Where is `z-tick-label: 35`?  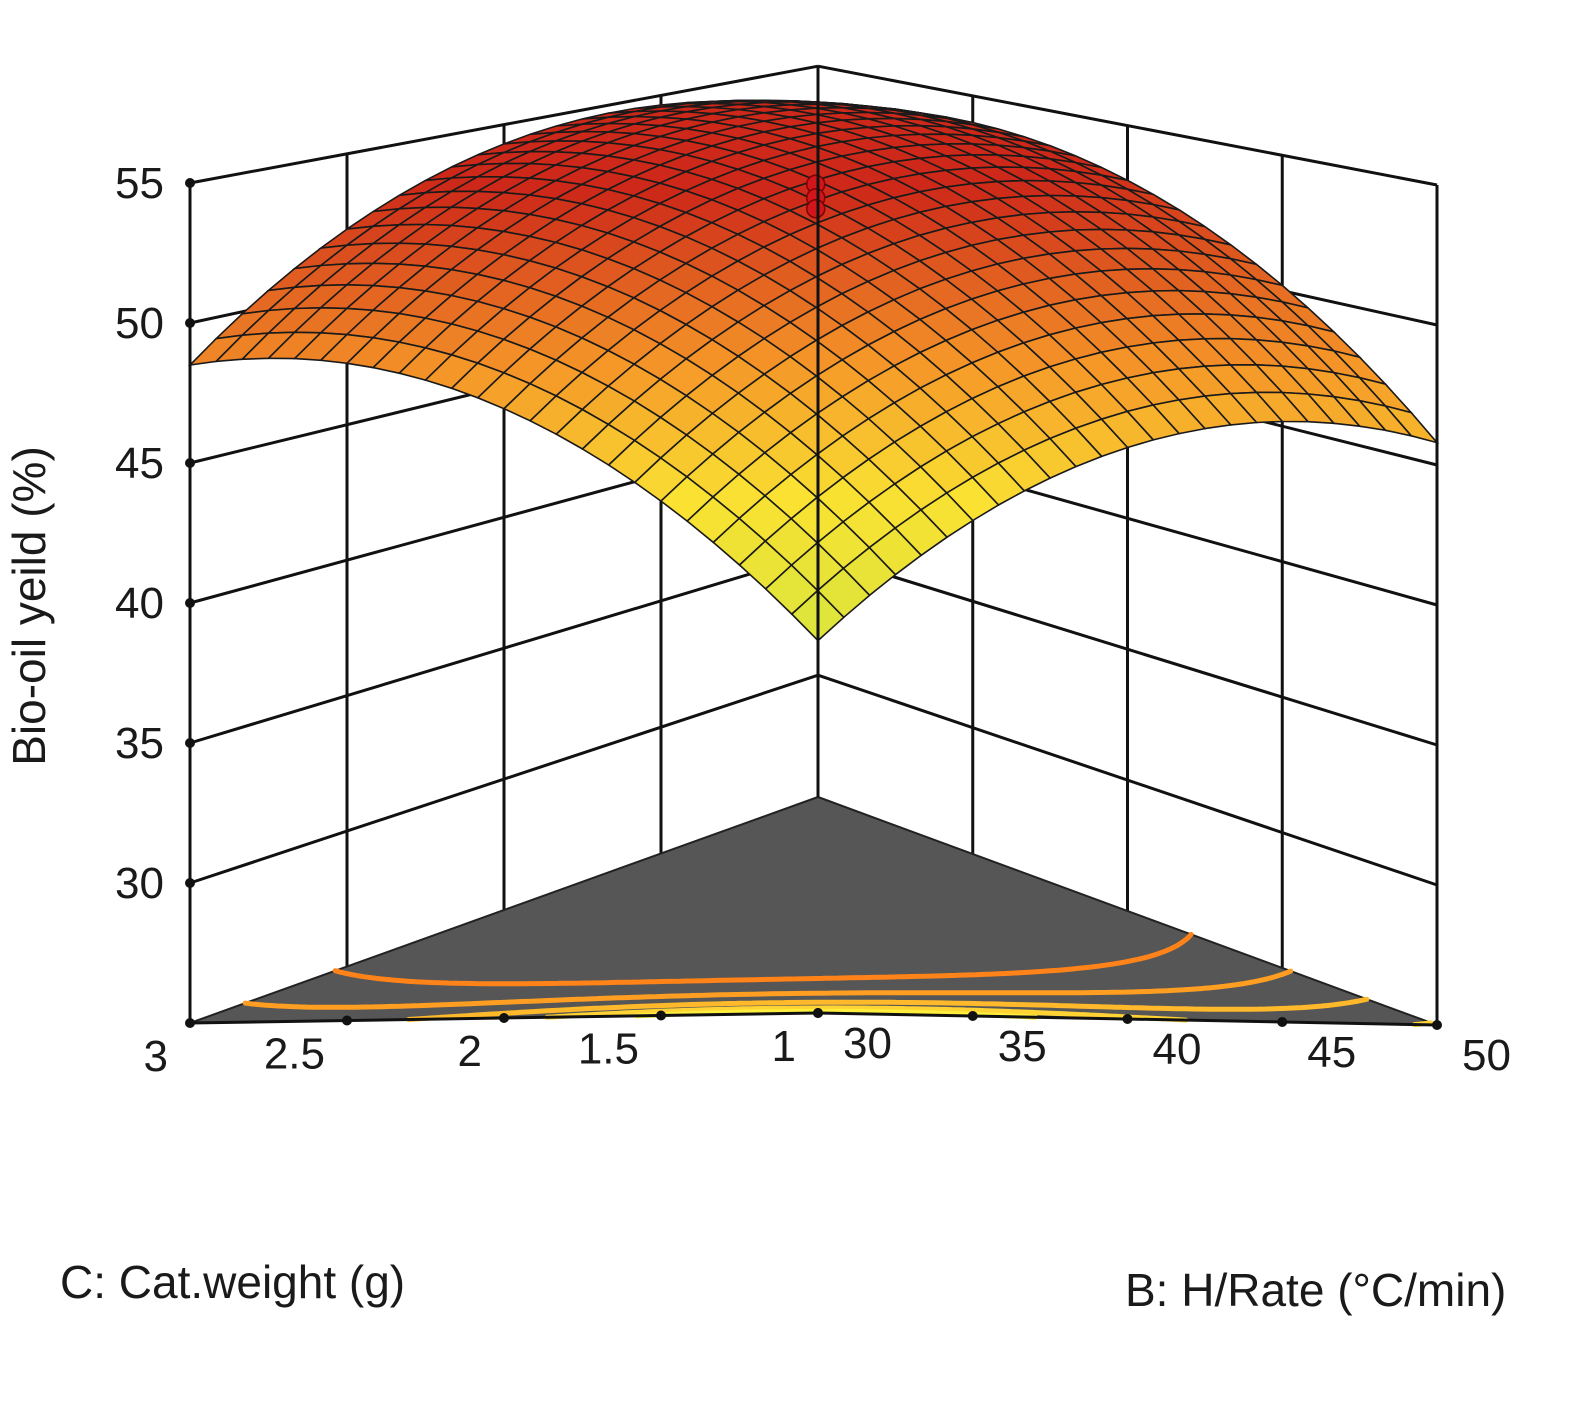
z-tick-label: 35 is located at coordinates (139, 743).